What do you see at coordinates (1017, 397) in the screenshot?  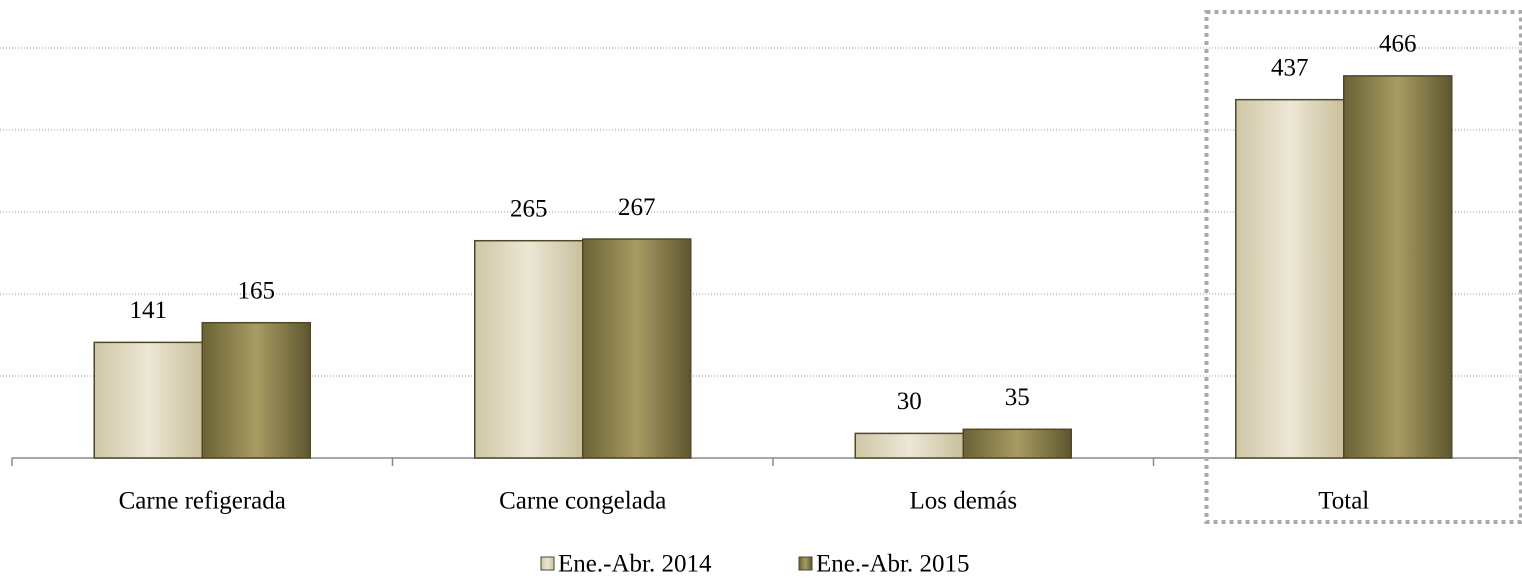 I see `value-label: 35` at bounding box center [1017, 397].